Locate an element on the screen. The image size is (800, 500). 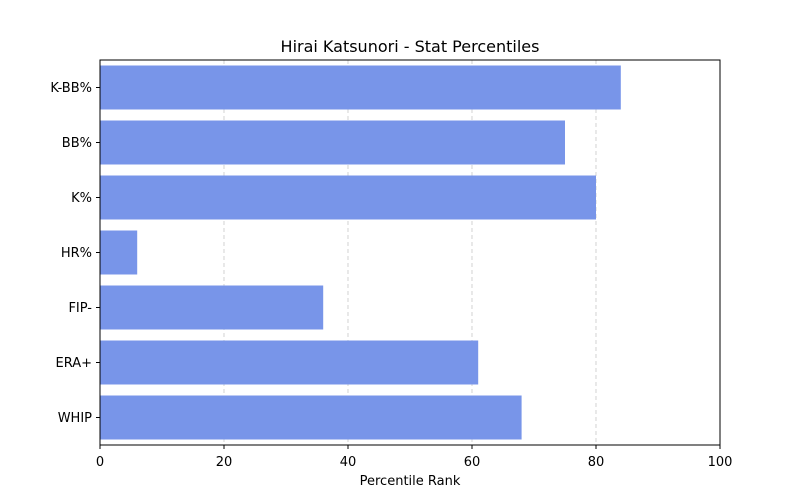
x-tick-label: 40 is located at coordinates (348, 462).